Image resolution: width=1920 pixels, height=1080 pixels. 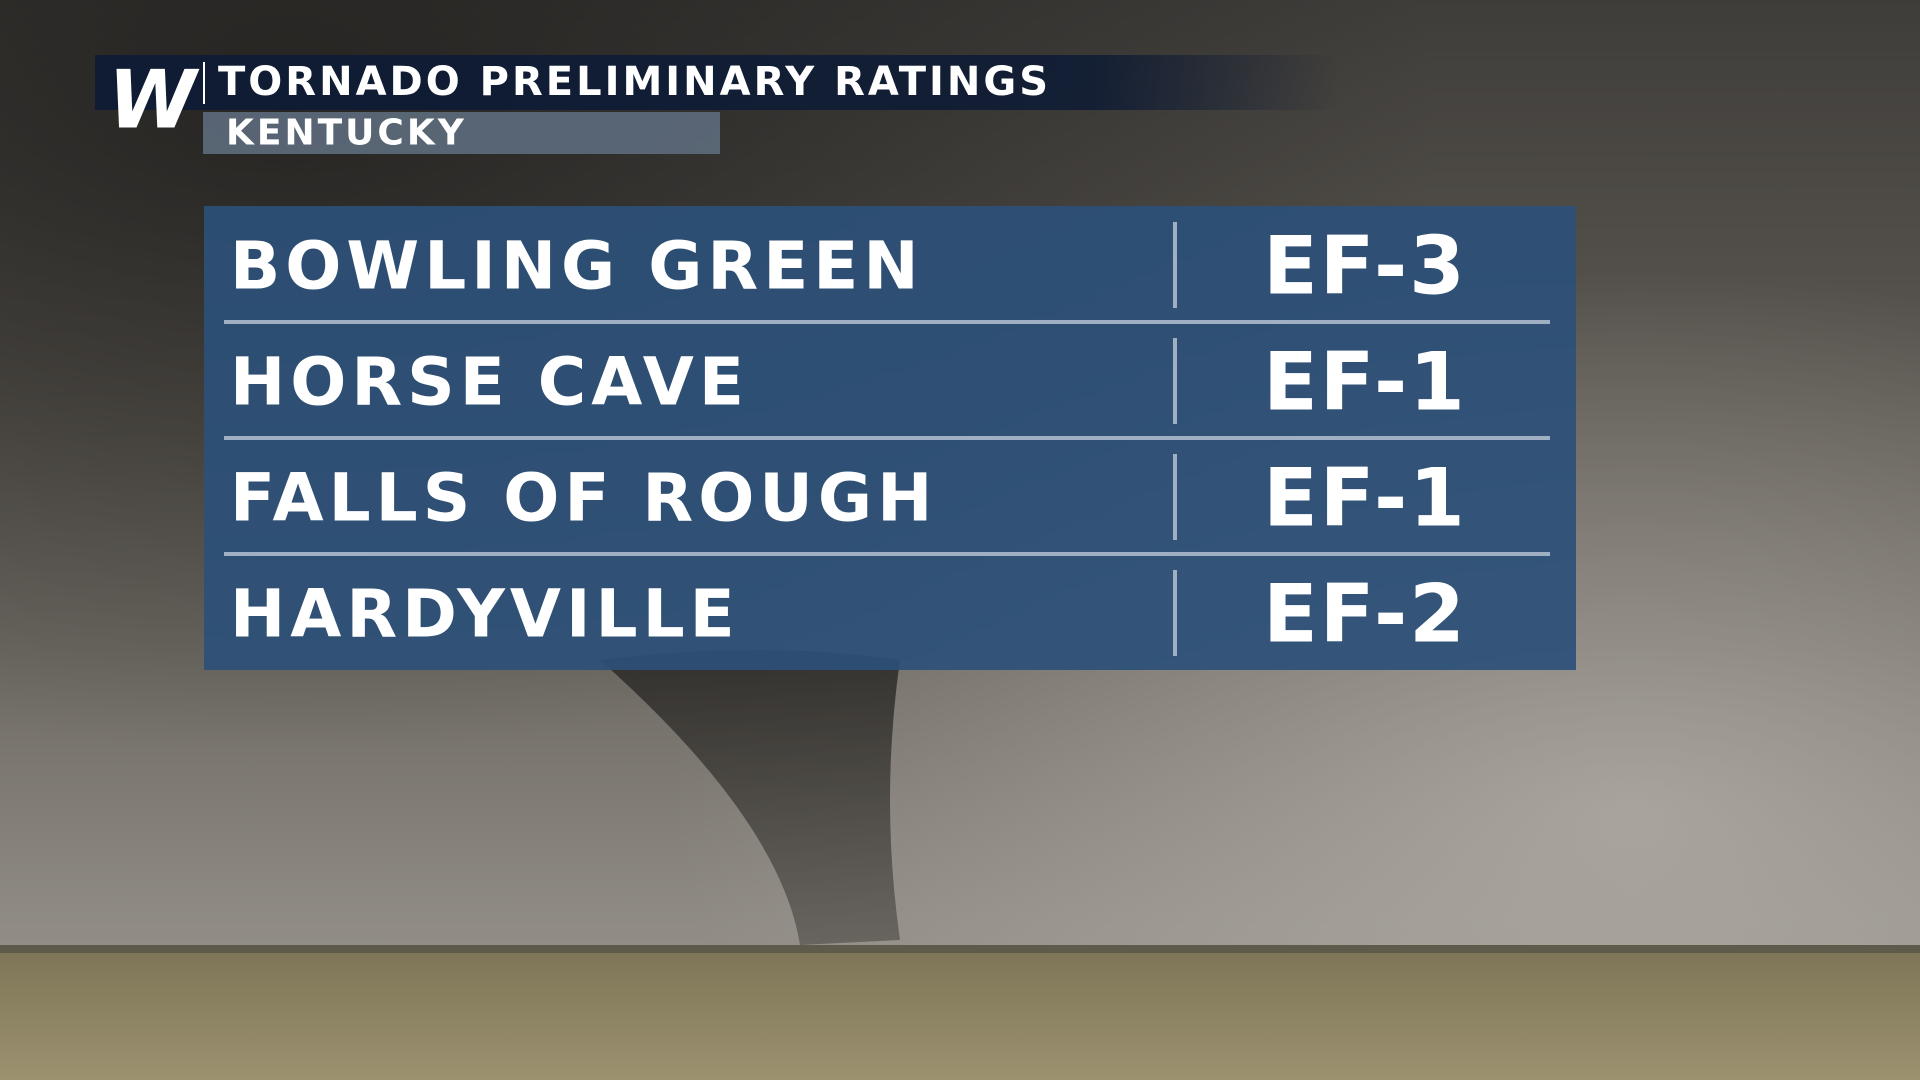 I want to click on rating: EF-3, so click(x=1365, y=266).